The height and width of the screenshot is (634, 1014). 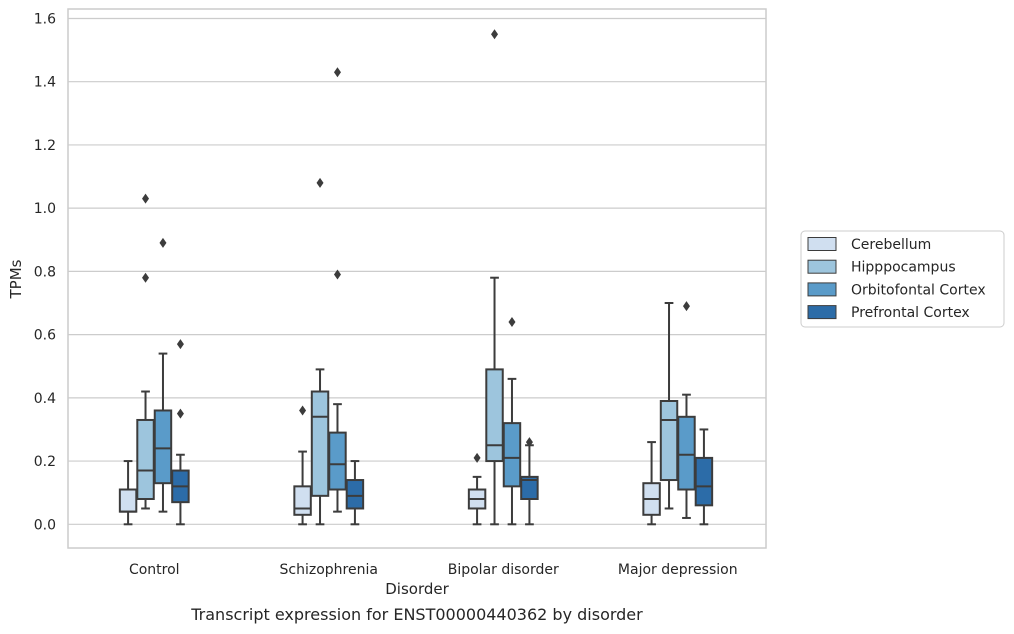 What do you see at coordinates (45, 19) in the screenshot?
I see `y-tick-label: 1.6` at bounding box center [45, 19].